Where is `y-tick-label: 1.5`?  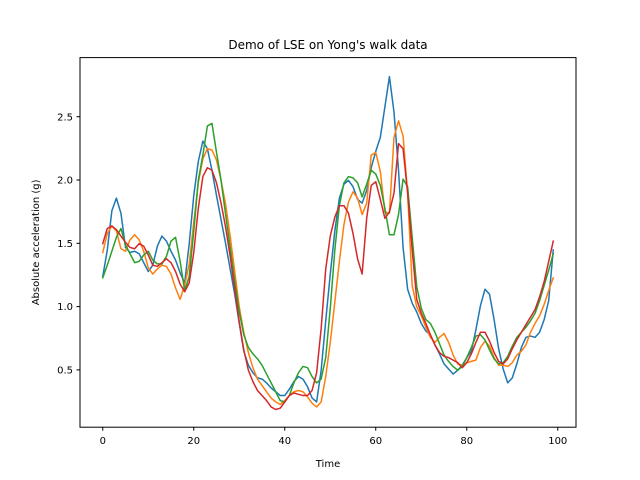 y-tick-label: 1.5 is located at coordinates (65, 244).